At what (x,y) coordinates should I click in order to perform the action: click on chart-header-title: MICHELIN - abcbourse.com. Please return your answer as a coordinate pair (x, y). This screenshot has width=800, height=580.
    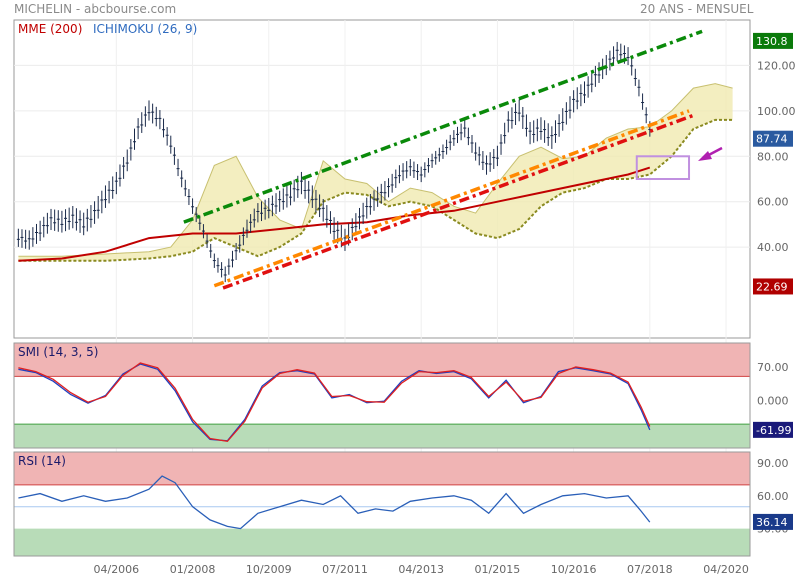
    Looking at the image, I should click on (95, 9).